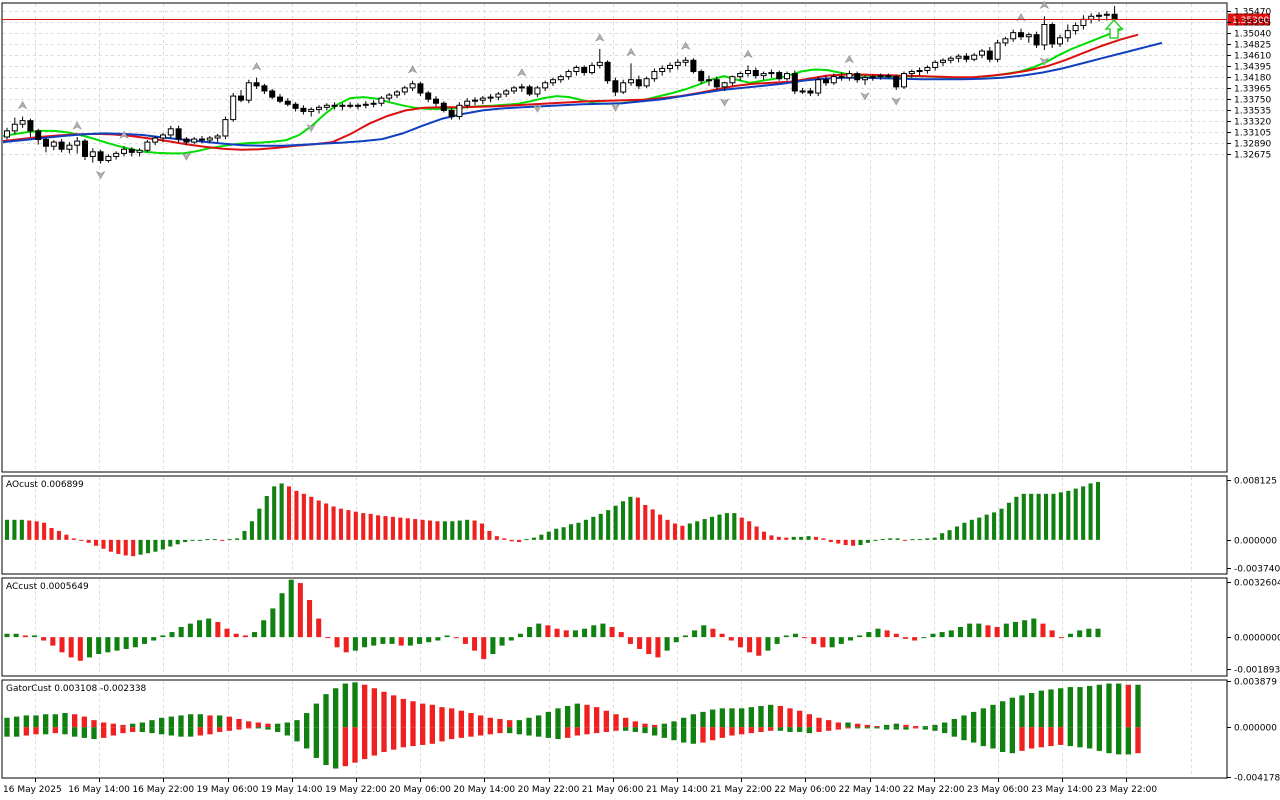  Describe the element at coordinates (1252, 90) in the screenshot. I see `price-tick-label: 1.33965` at that location.